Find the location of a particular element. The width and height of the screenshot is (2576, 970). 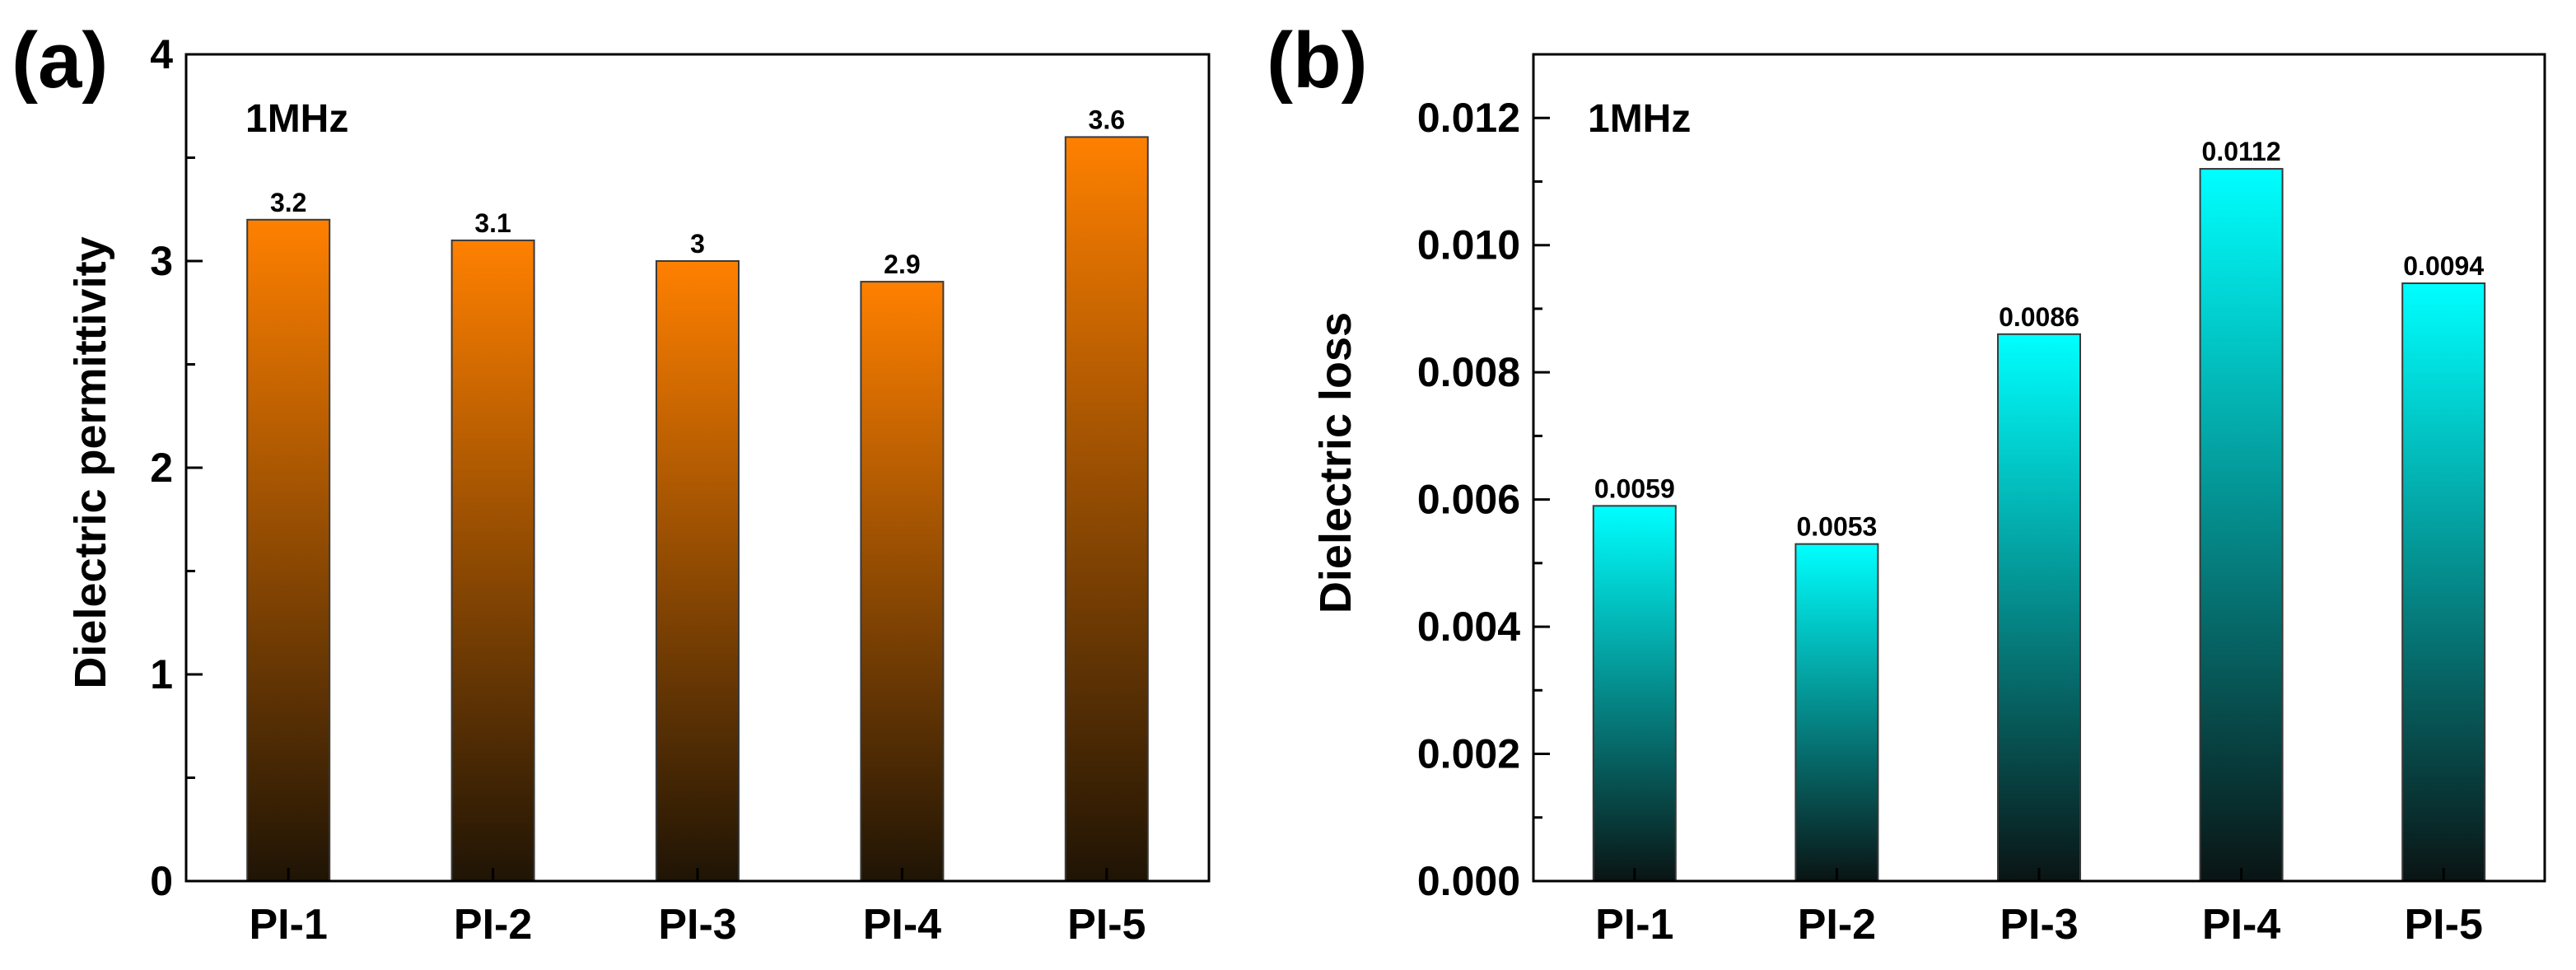

data-label: 2.9 is located at coordinates (902, 264).